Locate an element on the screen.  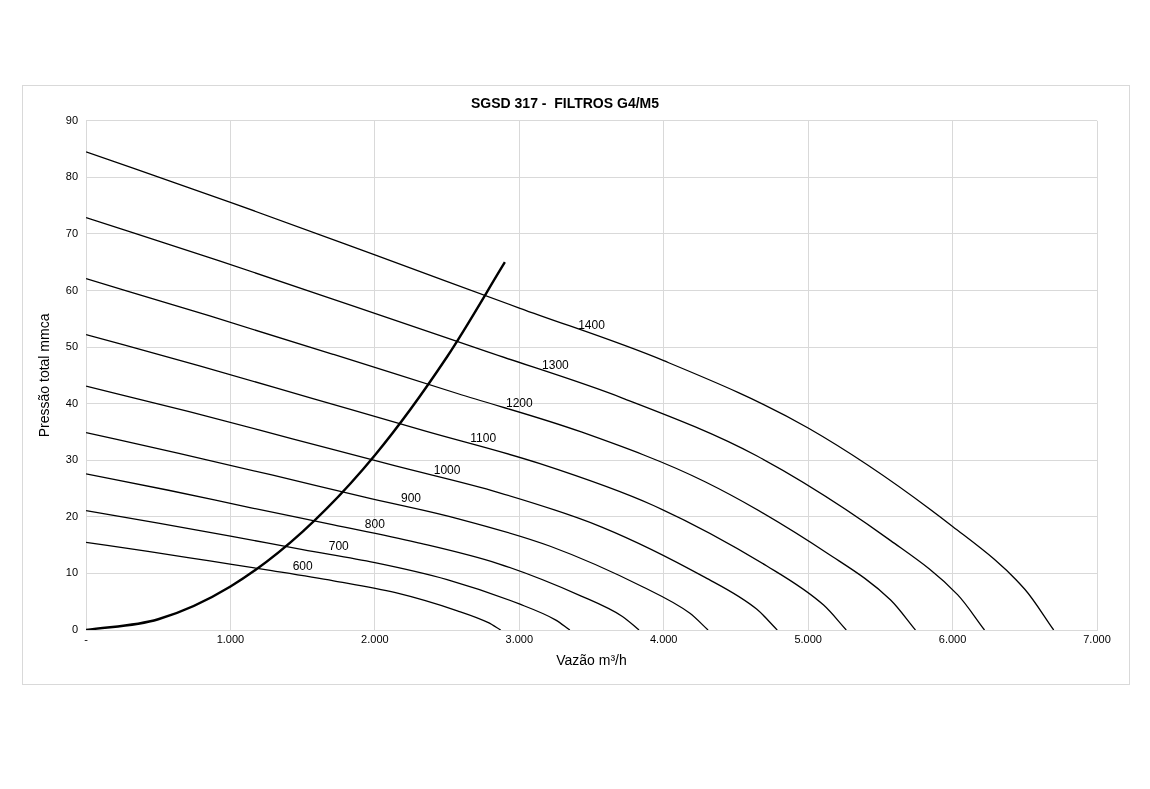
series-label: 600 is located at coordinates (302, 566).